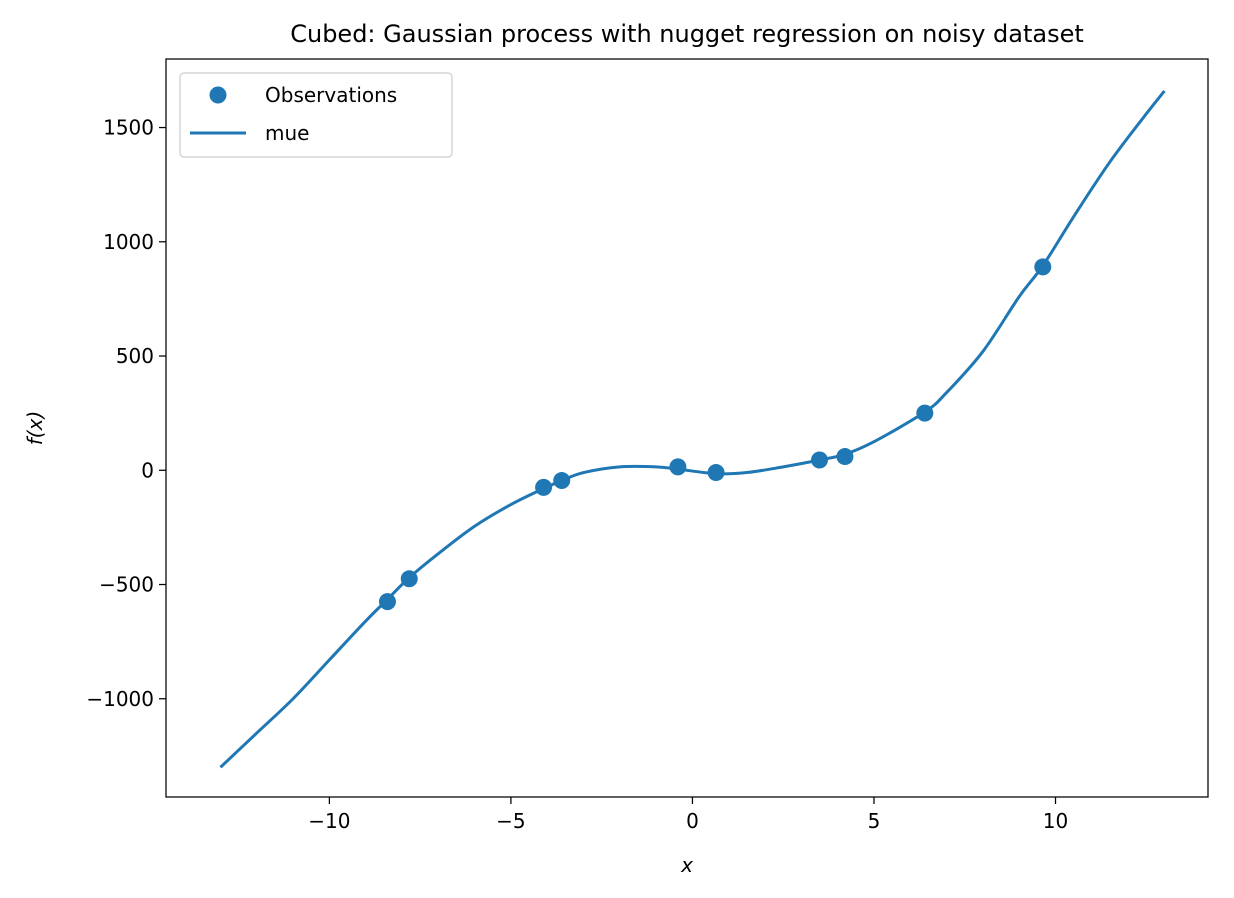 Image resolution: width=1234 pixels, height=898 pixels. I want to click on x-axis-ticks: −10 −5 0 5 10, so click(688, 815).